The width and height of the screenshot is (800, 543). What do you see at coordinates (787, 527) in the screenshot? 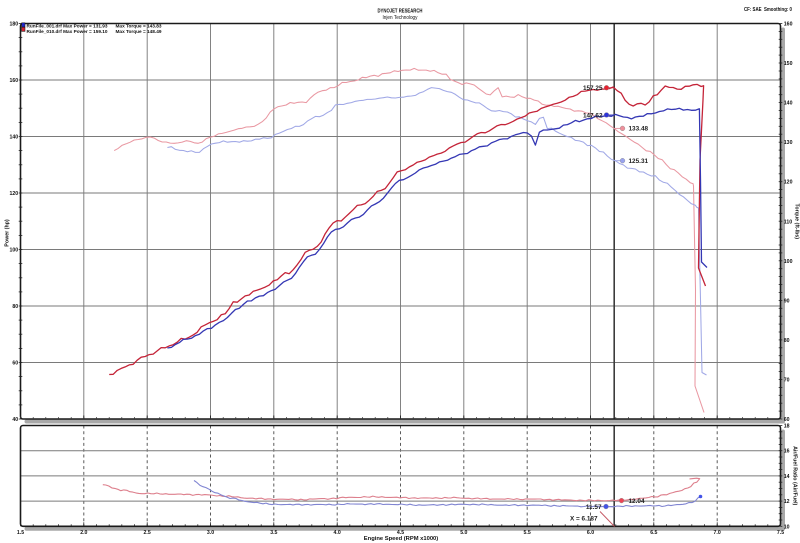
I see `svg-text: 10` at bounding box center [787, 527].